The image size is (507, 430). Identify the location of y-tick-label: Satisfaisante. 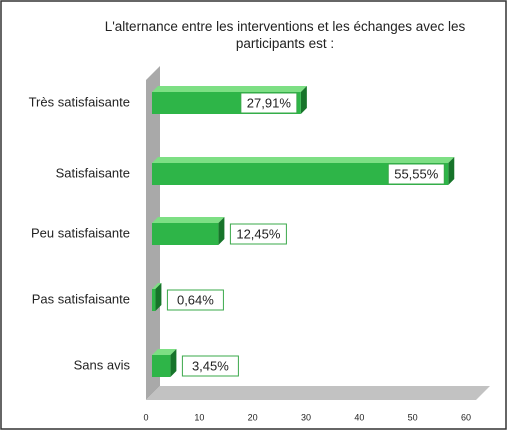
(93, 172).